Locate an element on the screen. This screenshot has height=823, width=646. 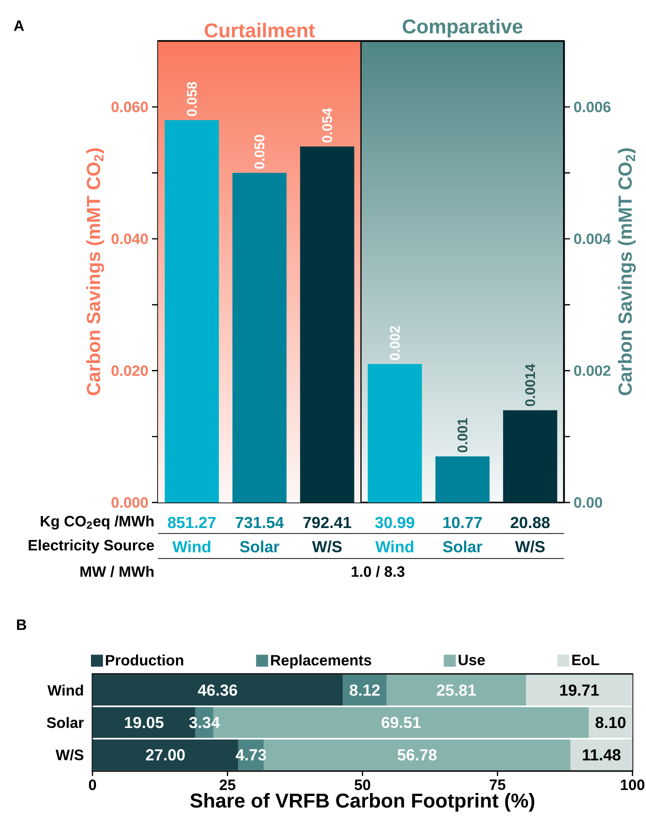
data-label: 0.050 is located at coordinates (259, 151).